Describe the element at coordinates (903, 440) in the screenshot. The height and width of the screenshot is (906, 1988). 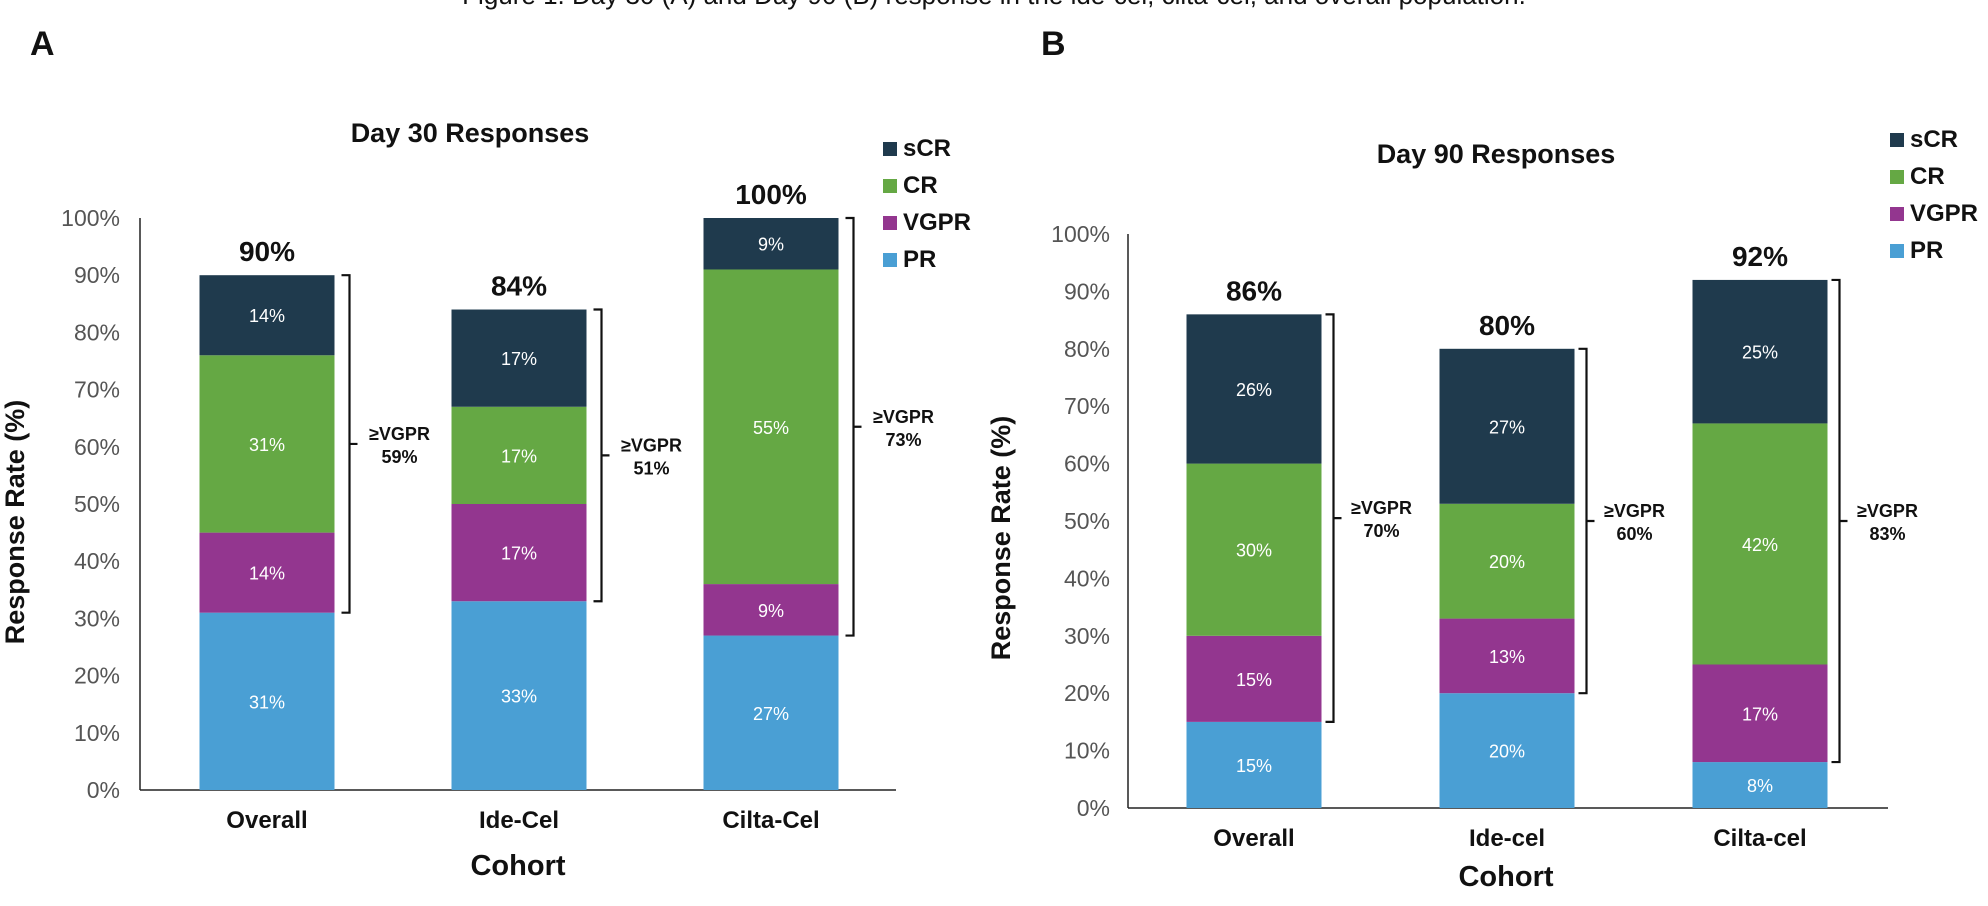
I see `vgpr-bracket-value: 73%` at that location.